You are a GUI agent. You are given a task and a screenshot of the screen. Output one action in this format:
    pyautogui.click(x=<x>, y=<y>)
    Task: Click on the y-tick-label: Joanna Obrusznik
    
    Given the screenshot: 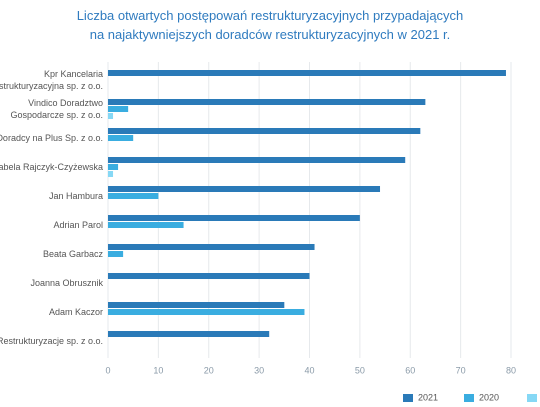 What is the action you would take?
    pyautogui.click(x=66, y=283)
    